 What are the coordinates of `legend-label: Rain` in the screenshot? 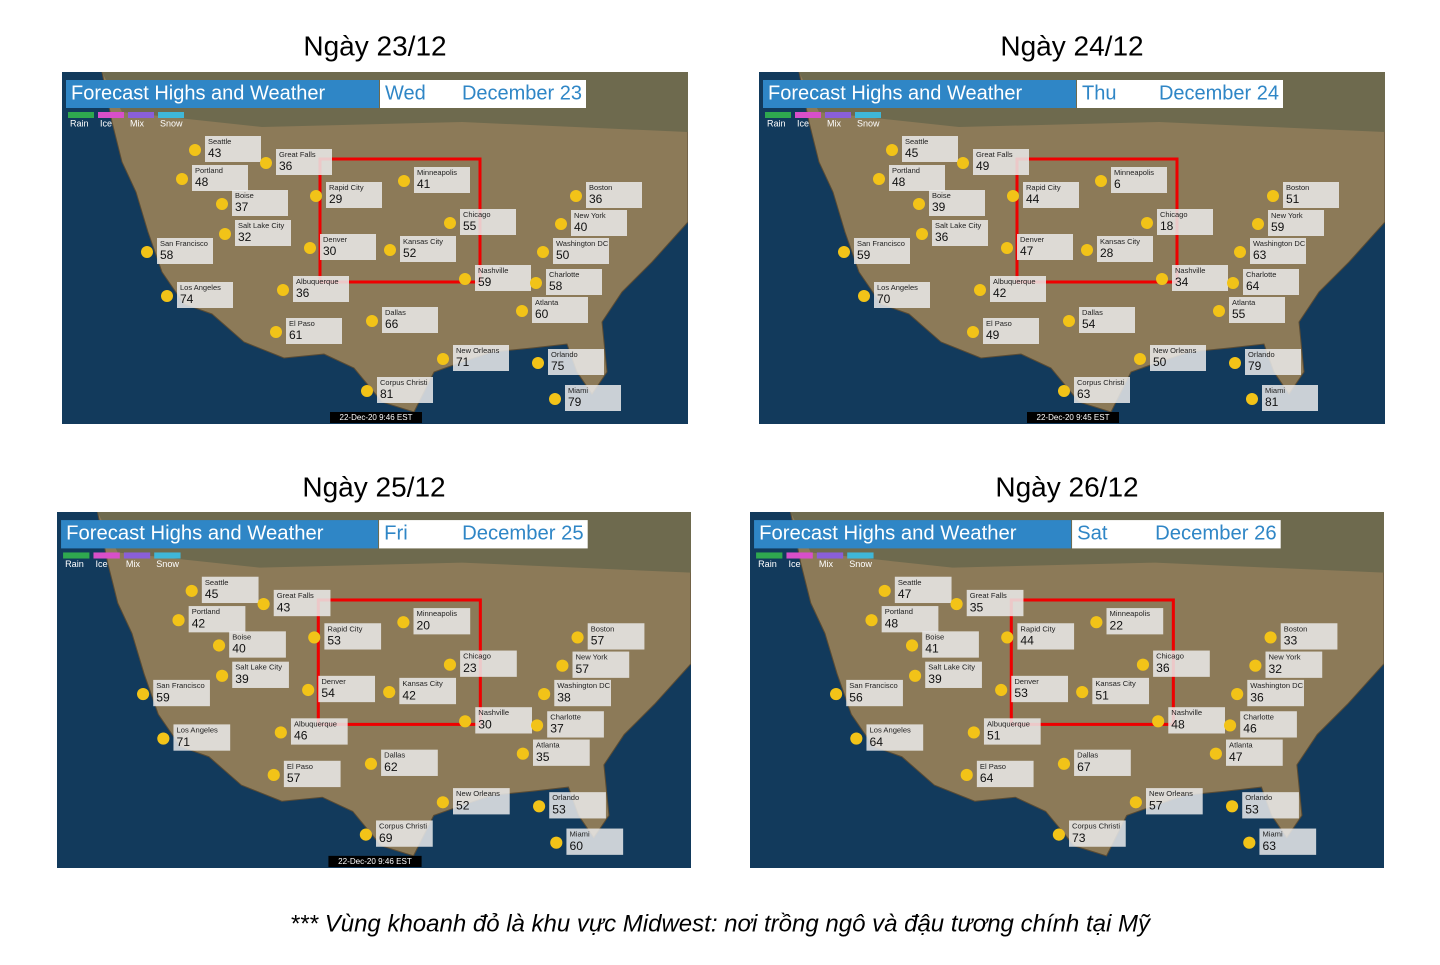 It's located at (767, 564).